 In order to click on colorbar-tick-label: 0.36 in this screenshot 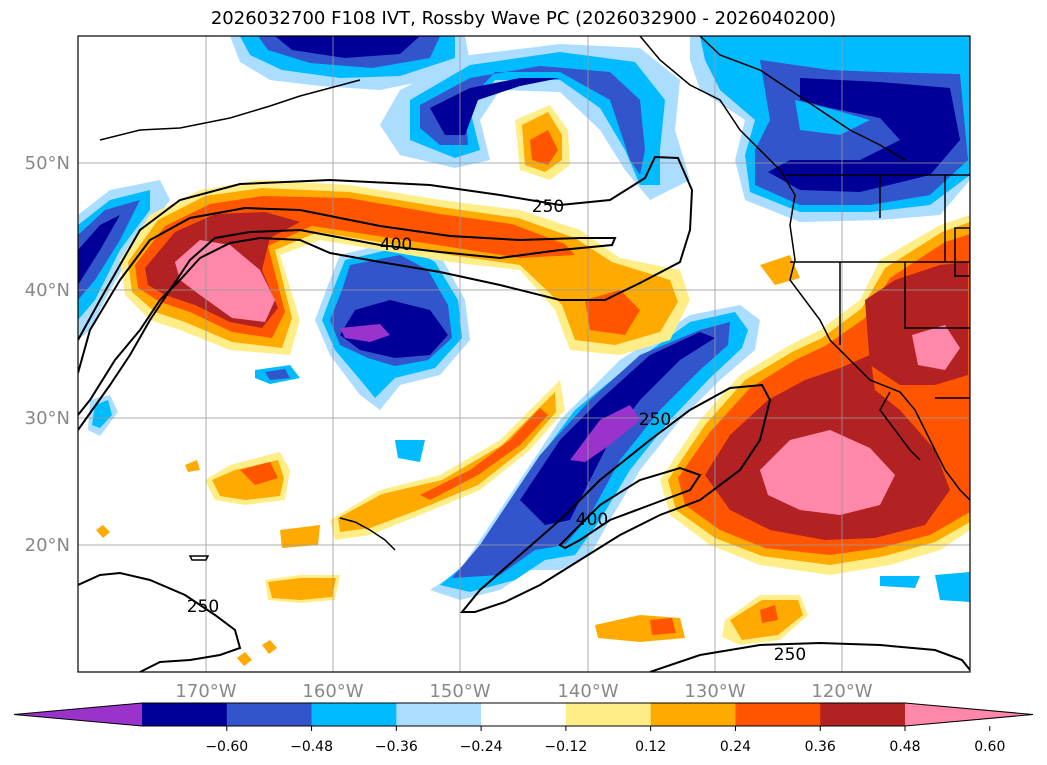, I will do `click(820, 747)`.